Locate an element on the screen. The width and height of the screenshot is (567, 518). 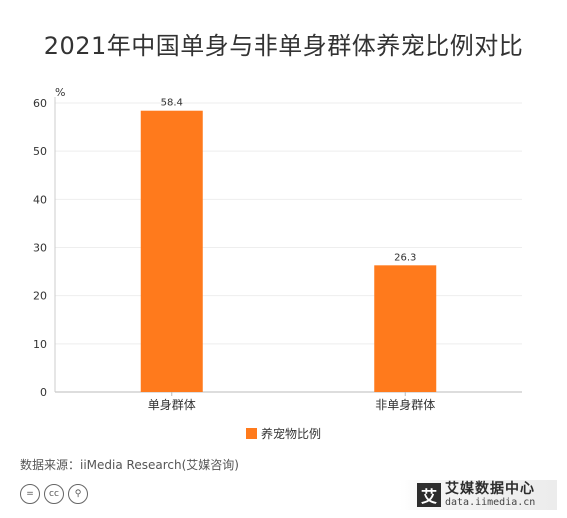
y-tick-label: 60 is located at coordinates (40, 103).